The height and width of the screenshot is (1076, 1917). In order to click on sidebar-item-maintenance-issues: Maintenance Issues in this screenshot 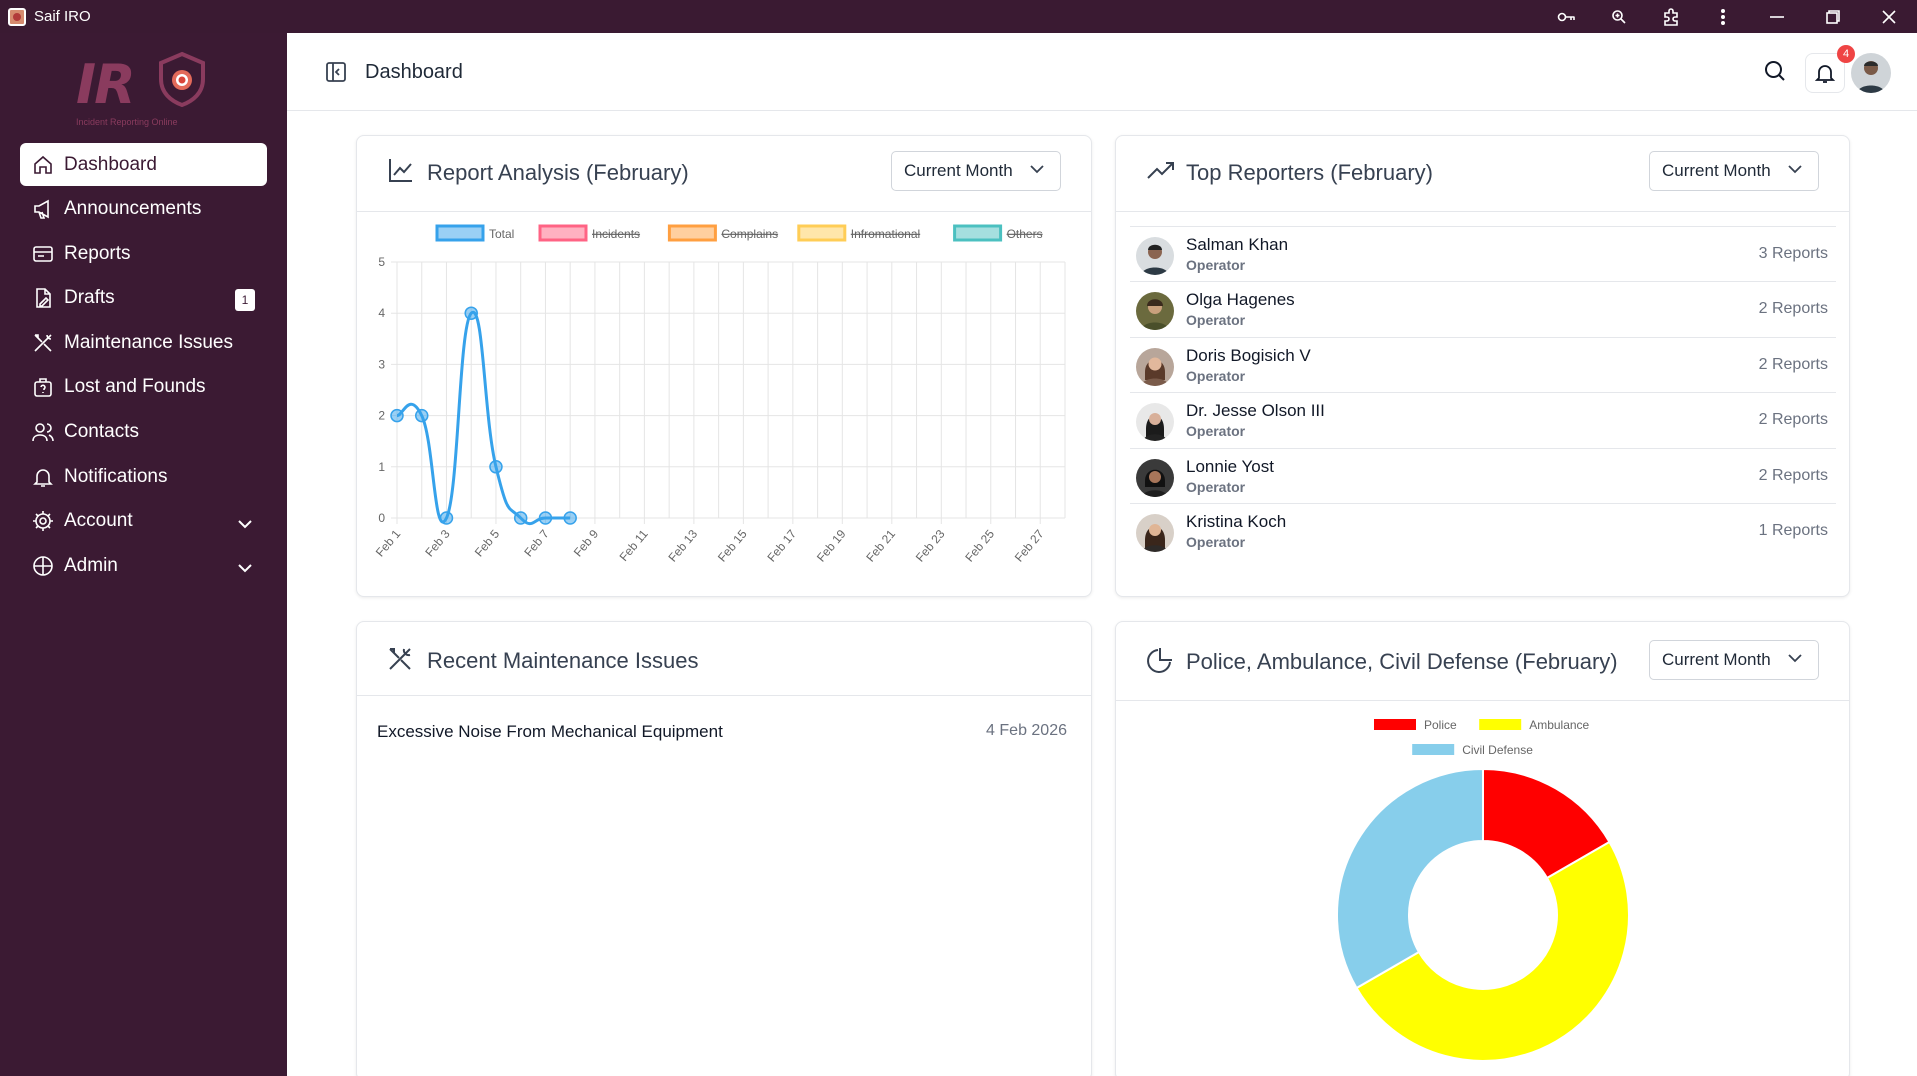, I will do `click(143, 342)`.